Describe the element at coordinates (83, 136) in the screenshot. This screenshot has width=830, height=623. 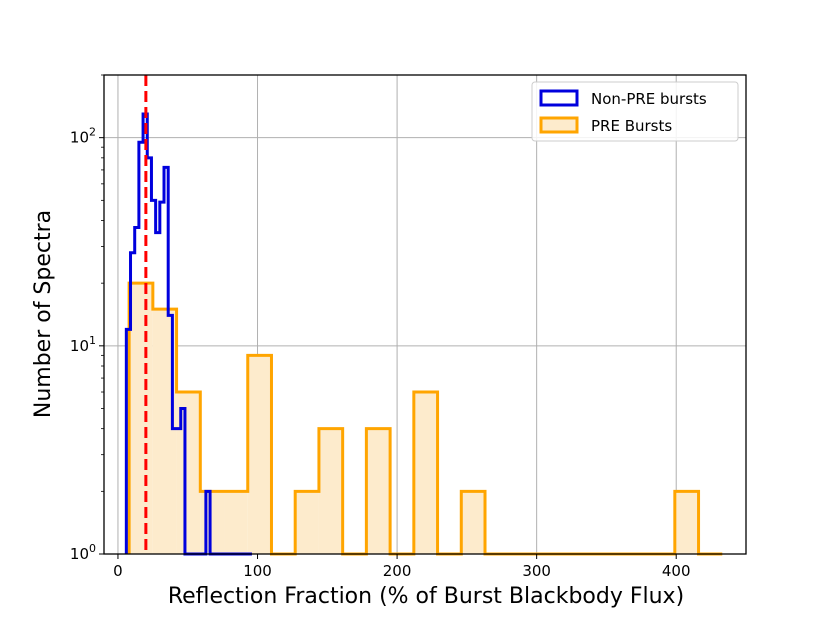
I see `y-tick-label: 10²` at that location.